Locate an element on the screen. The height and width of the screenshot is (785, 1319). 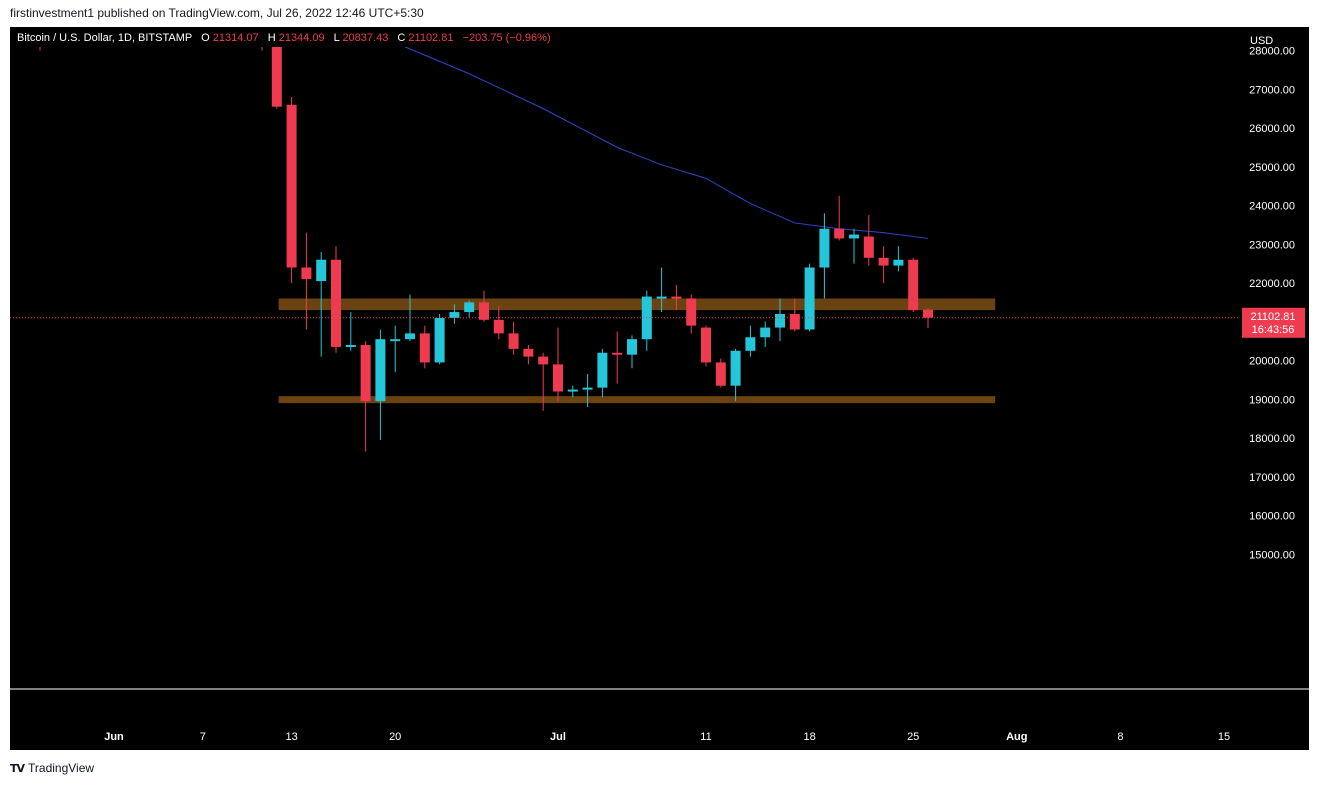
moving-average-line is located at coordinates (645, 133).